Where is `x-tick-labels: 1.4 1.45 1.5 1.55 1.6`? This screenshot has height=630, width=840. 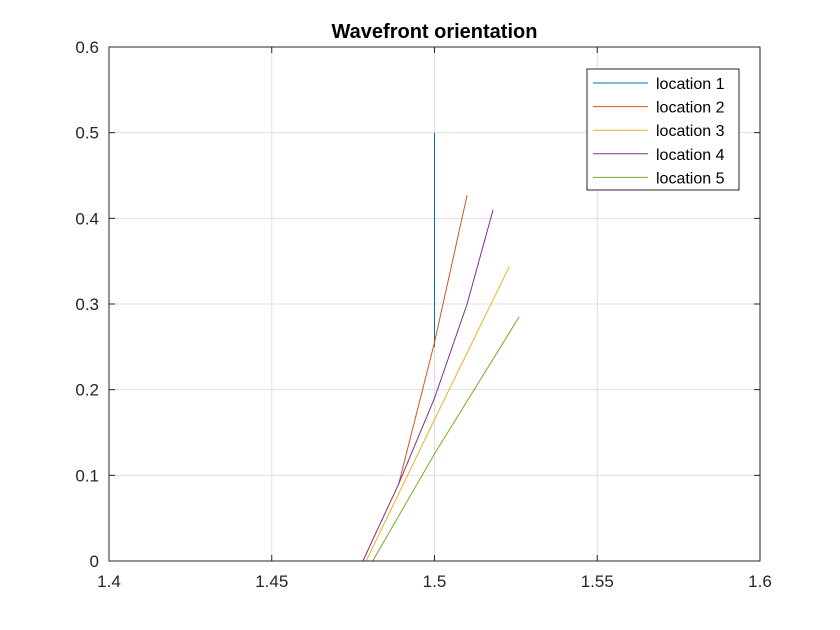 x-tick-labels: 1.4 1.45 1.5 1.55 1.6 is located at coordinates (434, 581).